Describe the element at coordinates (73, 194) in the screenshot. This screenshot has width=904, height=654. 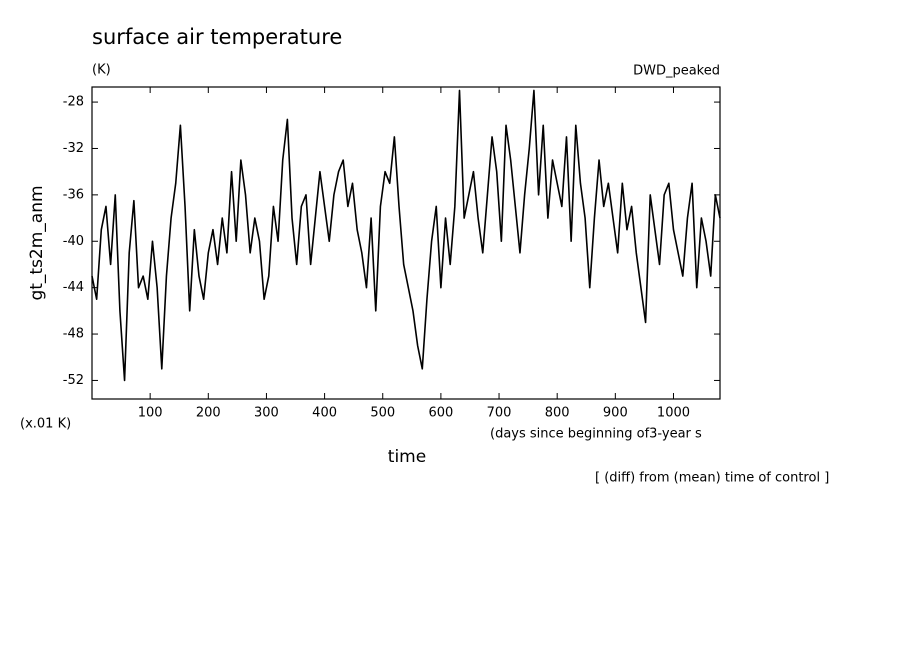
I see `y-tick-label: -36` at that location.